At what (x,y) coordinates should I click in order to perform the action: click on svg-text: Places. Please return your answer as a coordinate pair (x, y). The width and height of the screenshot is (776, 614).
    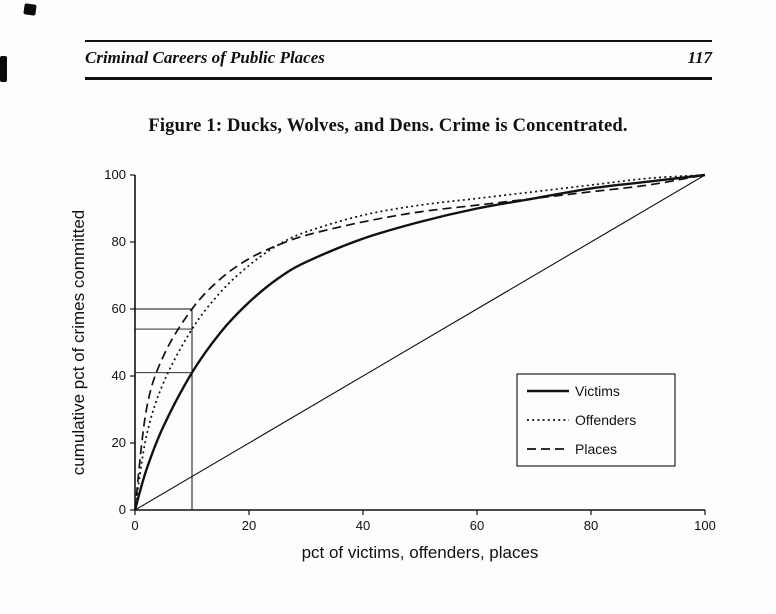
    Looking at the image, I should click on (596, 449).